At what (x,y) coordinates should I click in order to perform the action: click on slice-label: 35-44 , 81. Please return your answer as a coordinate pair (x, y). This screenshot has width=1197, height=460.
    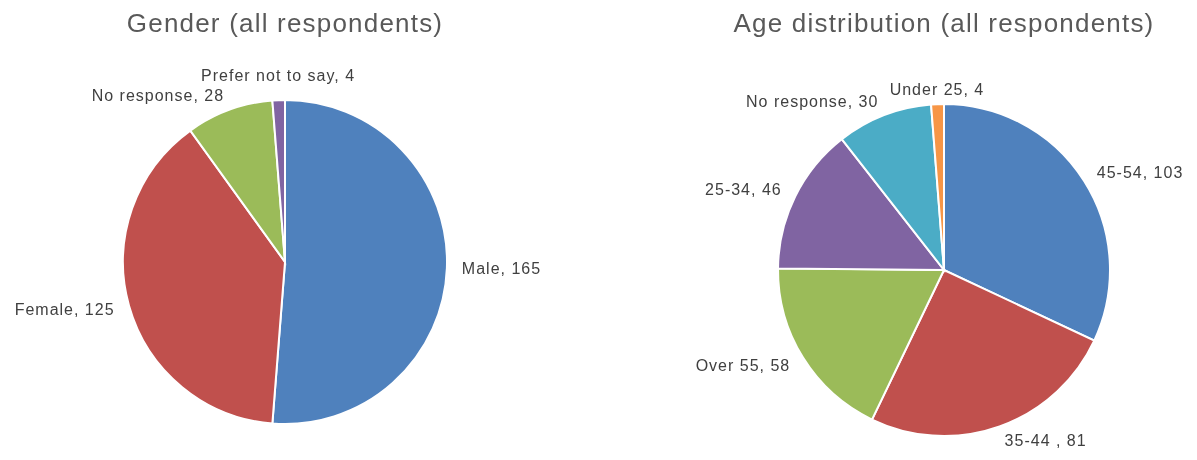
    Looking at the image, I should click on (1045, 441).